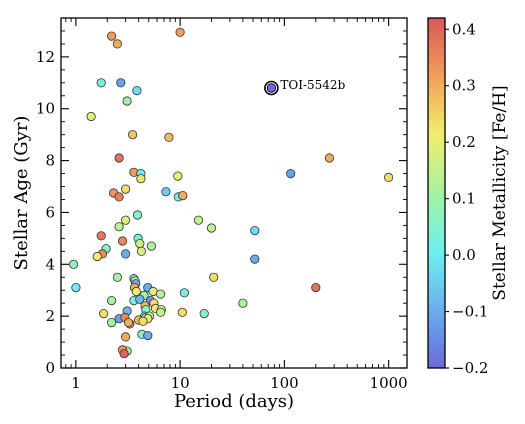  What do you see at coordinates (284, 383) in the screenshot?
I see `x-tick-label: 100` at bounding box center [284, 383].